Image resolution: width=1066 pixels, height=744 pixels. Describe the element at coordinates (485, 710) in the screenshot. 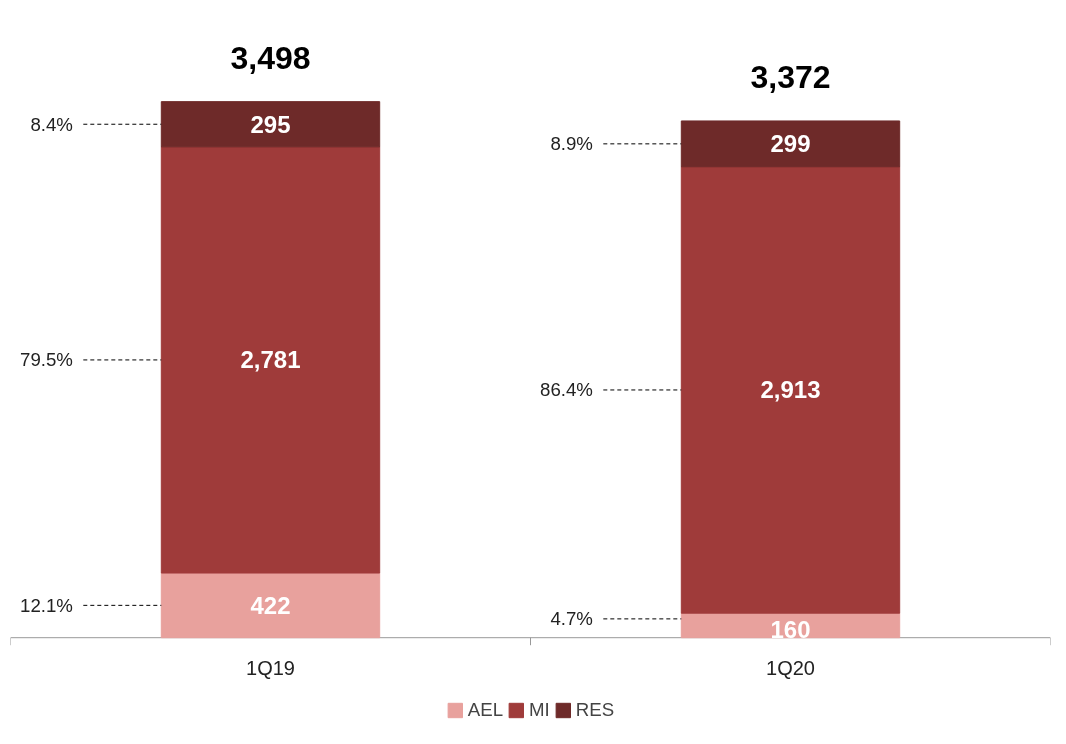

I see `legend-label: AEL` at that location.